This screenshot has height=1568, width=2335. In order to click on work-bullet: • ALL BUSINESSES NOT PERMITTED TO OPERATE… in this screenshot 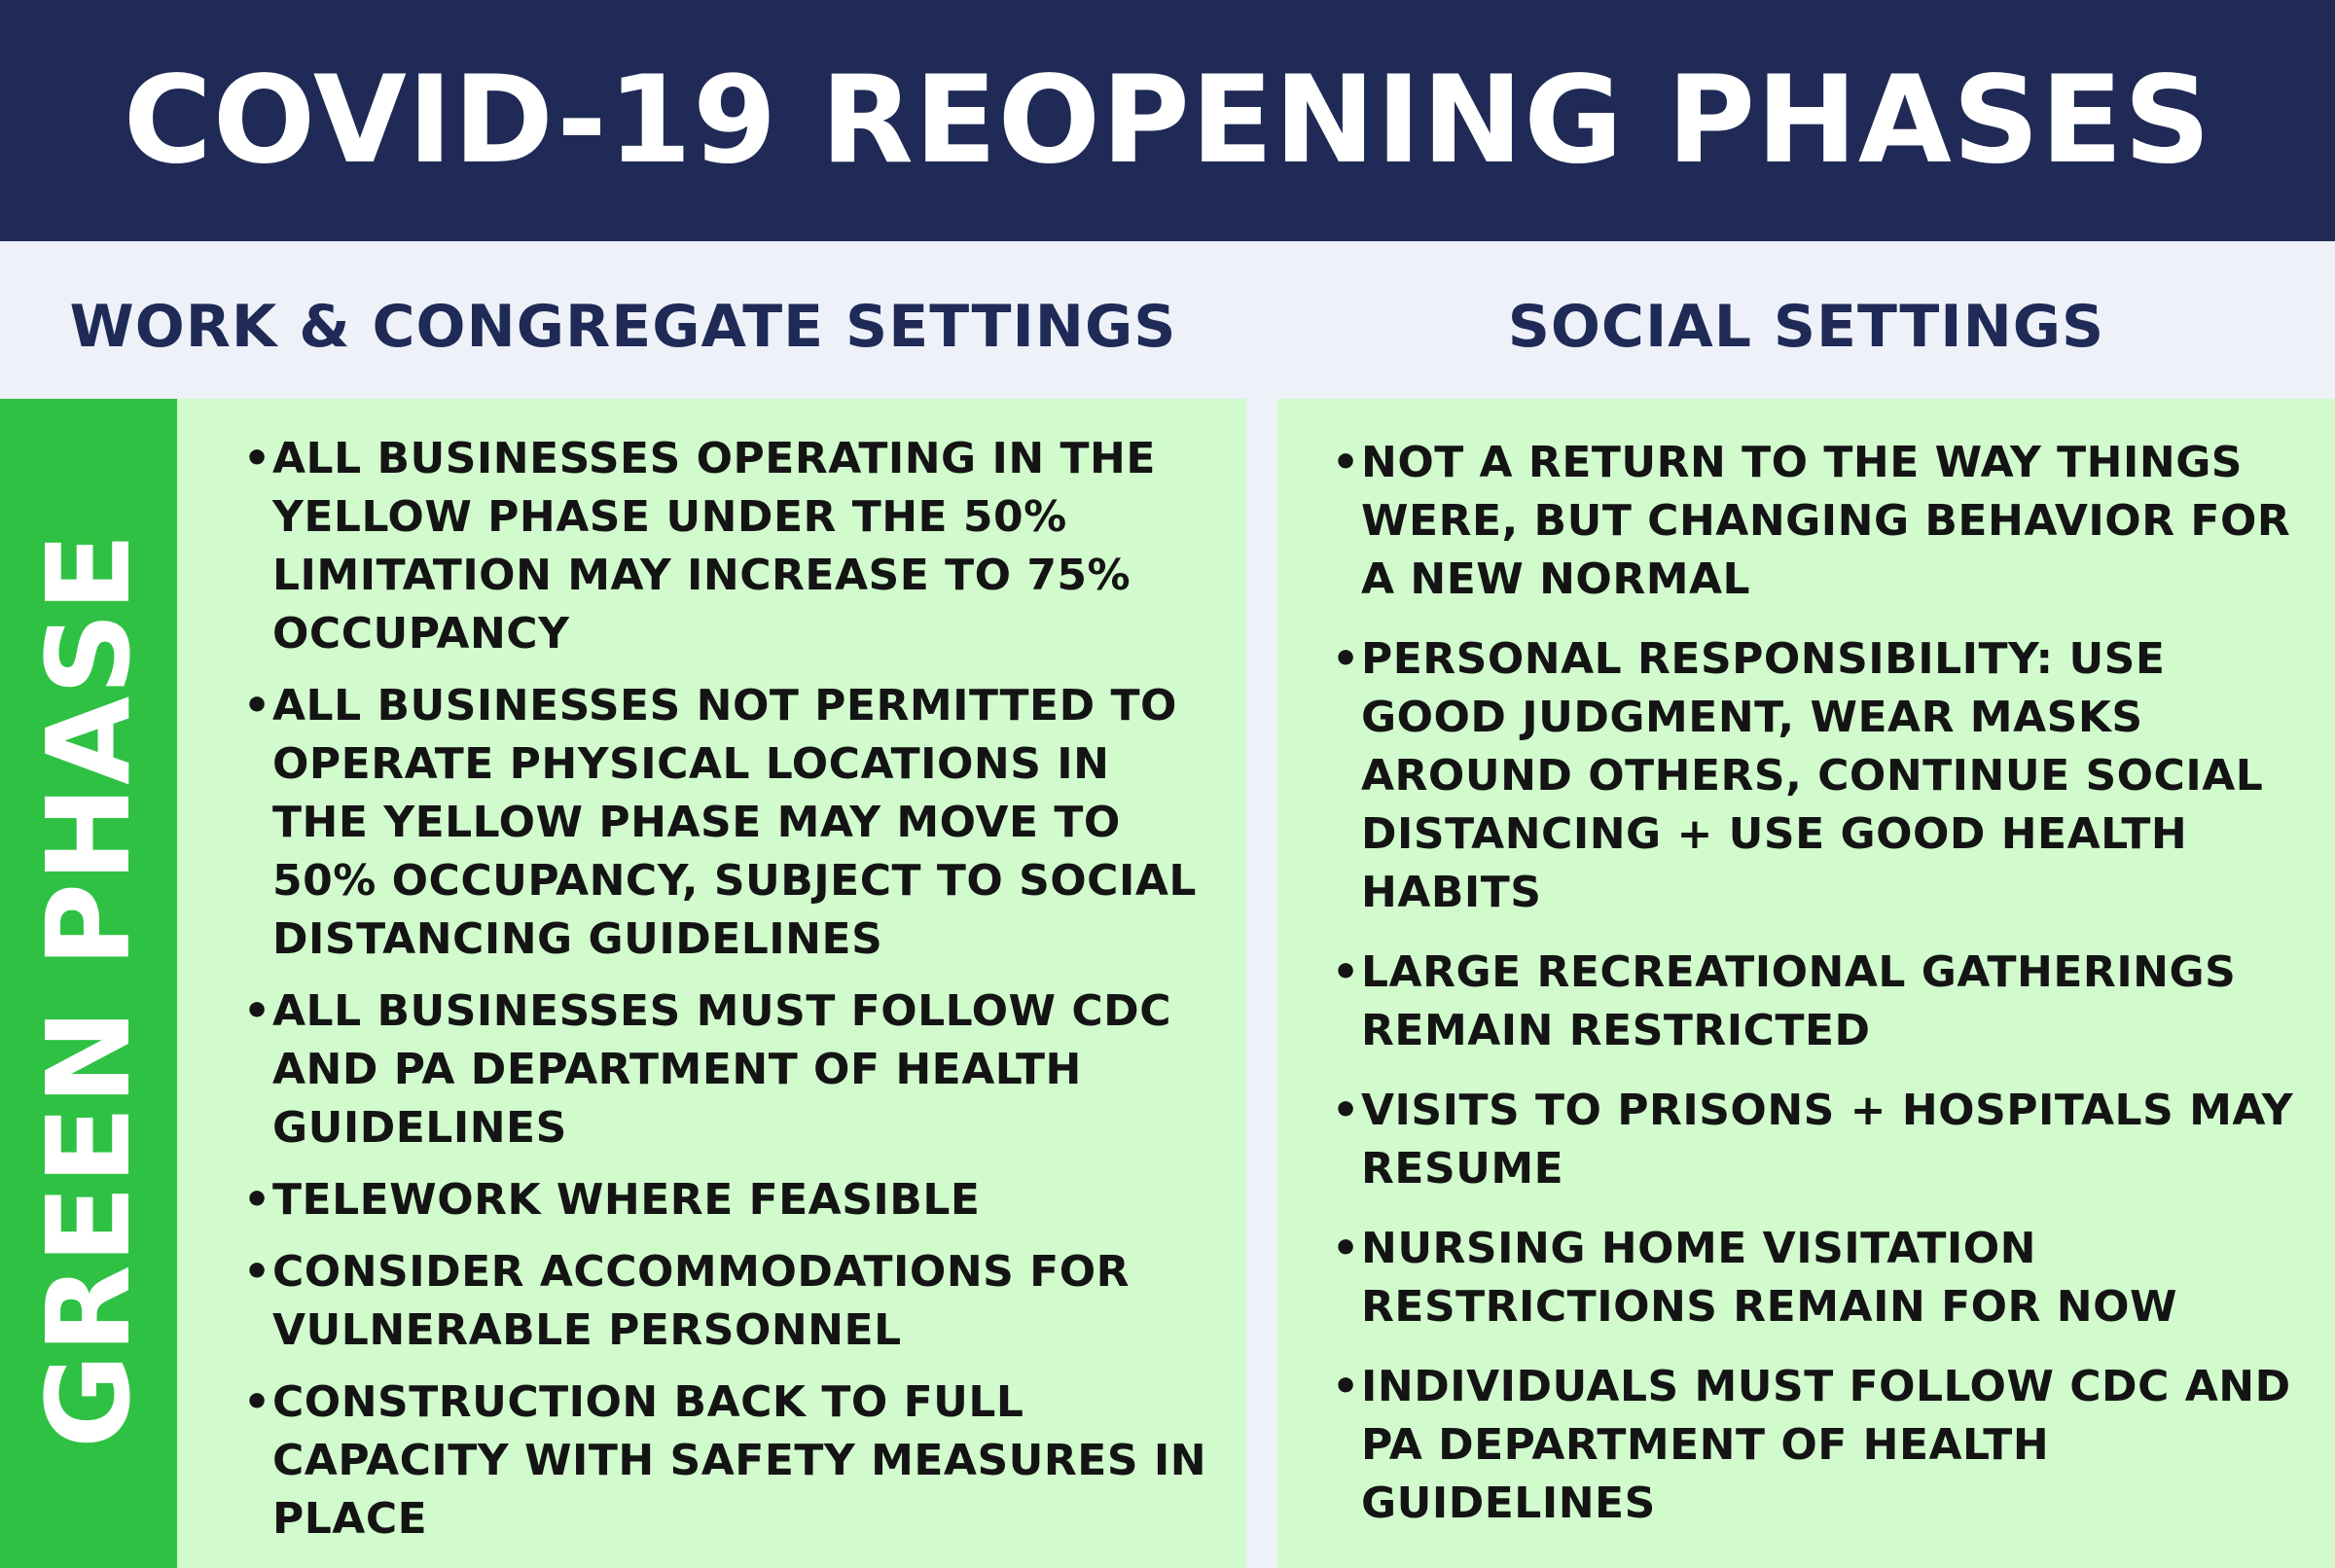, I will do `click(725, 823)`.